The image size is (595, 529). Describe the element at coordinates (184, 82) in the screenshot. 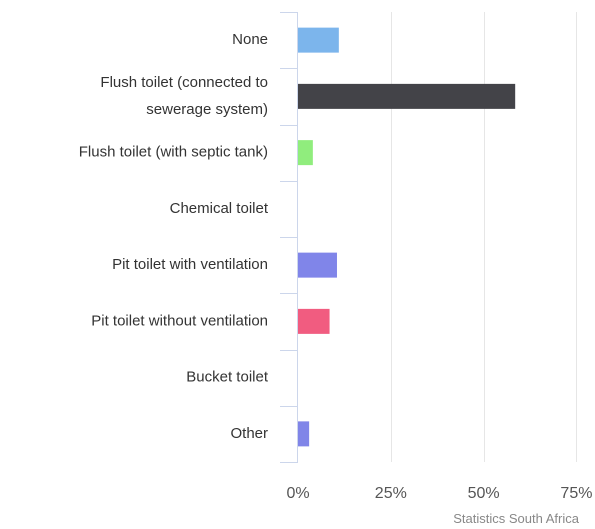

I see `category-label: Flush toilet (connected to` at that location.